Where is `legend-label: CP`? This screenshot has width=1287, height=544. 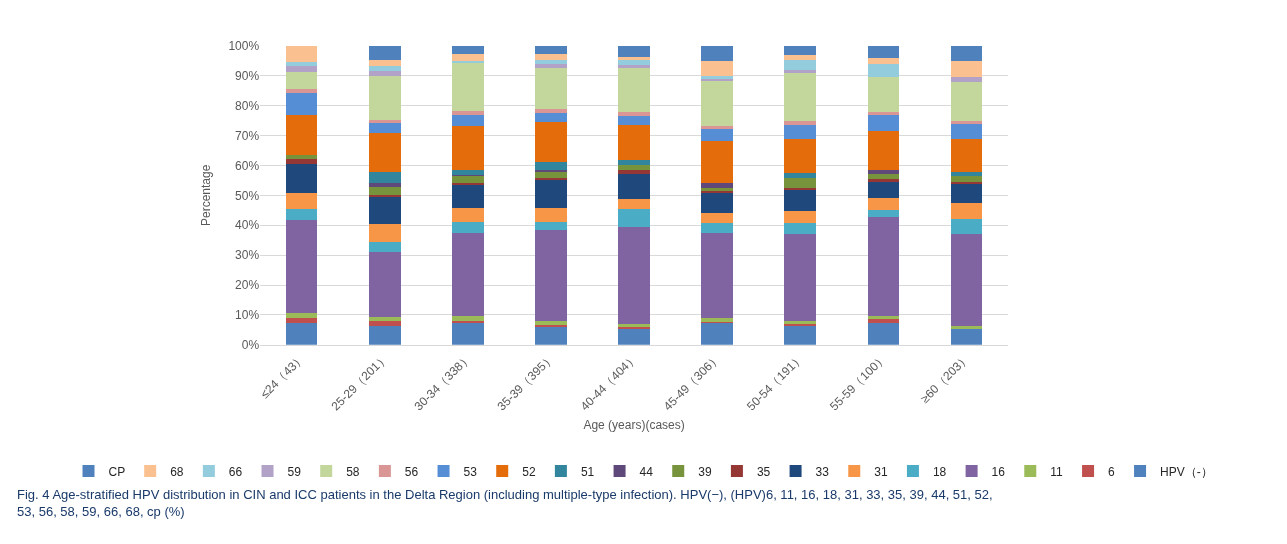 legend-label: CP is located at coordinates (117, 471).